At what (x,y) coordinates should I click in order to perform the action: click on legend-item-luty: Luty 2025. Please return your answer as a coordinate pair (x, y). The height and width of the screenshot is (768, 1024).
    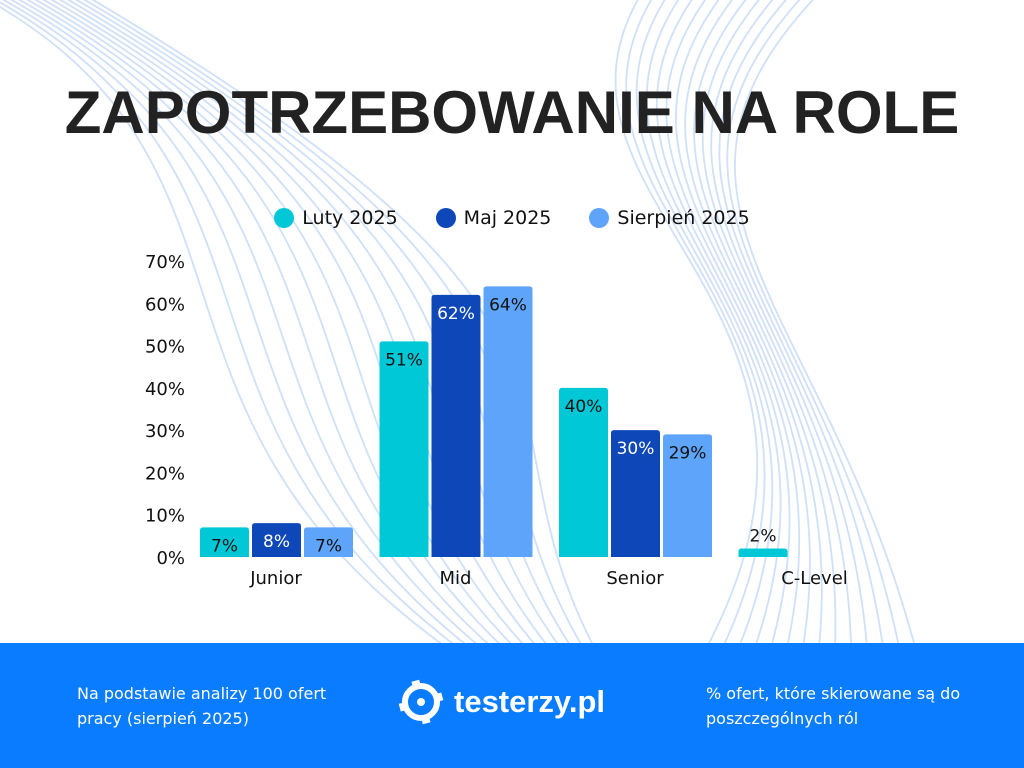
    Looking at the image, I should click on (336, 218).